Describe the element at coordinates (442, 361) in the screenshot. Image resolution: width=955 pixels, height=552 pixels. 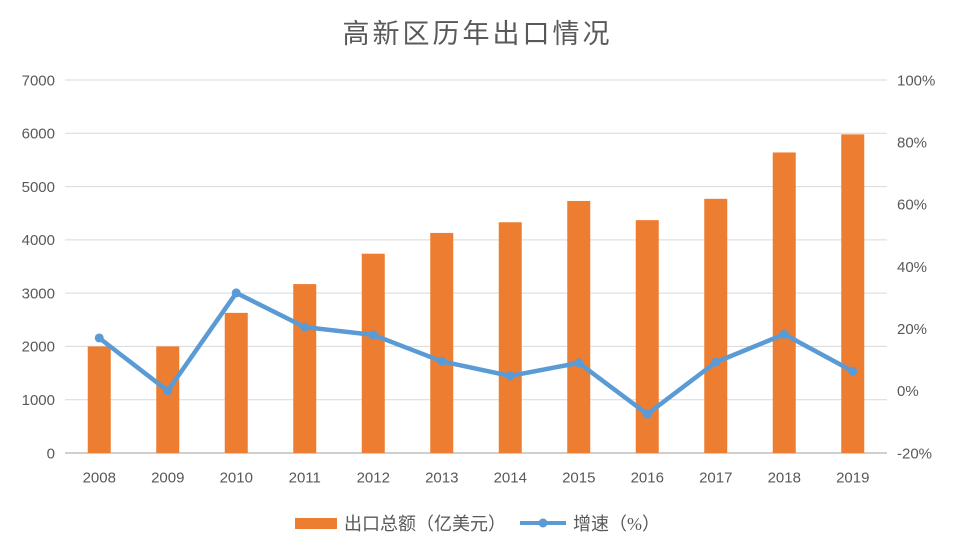
I see `line-marker-2013` at that location.